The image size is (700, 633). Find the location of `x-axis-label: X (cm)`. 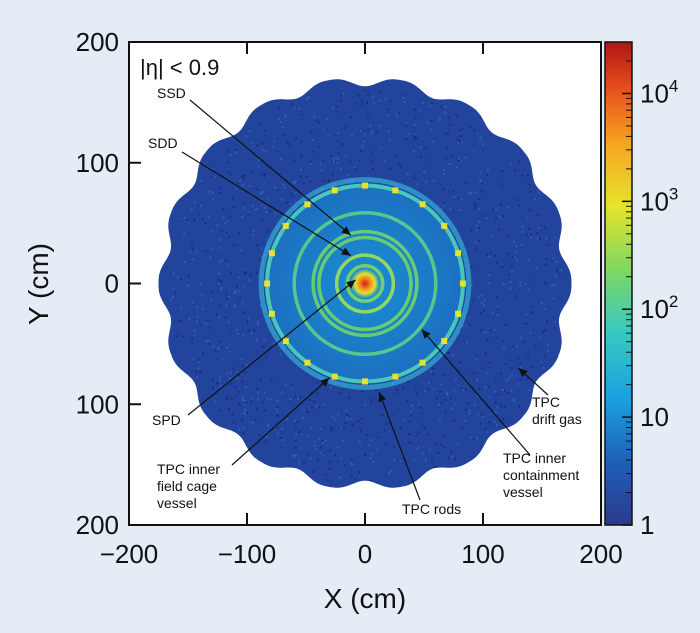

x-axis-label: X (cm) is located at coordinates (365, 598).